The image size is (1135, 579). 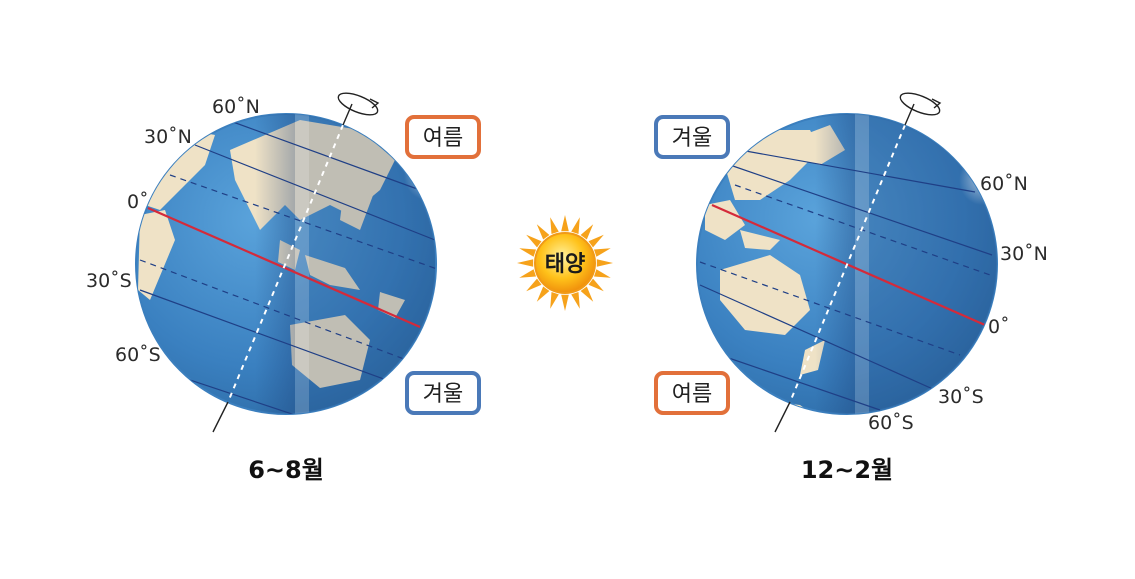 What do you see at coordinates (138, 202) in the screenshot?
I see `left-lat-0-label: 0˚` at bounding box center [138, 202].